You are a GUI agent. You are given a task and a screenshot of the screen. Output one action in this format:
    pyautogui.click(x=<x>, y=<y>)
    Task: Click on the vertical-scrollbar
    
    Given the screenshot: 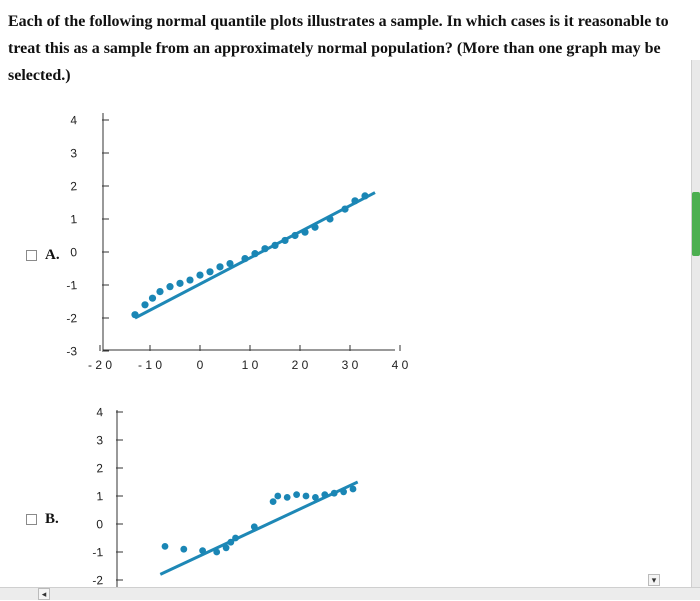 What is the action you would take?
    pyautogui.click(x=695, y=325)
    